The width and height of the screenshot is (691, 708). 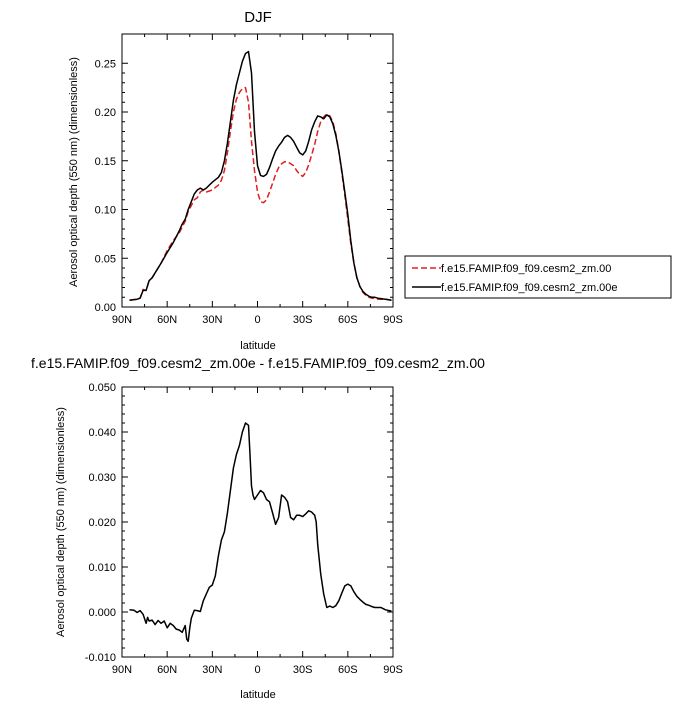 I want to click on y-tick-label: 0.000, so click(x=102, y=613).